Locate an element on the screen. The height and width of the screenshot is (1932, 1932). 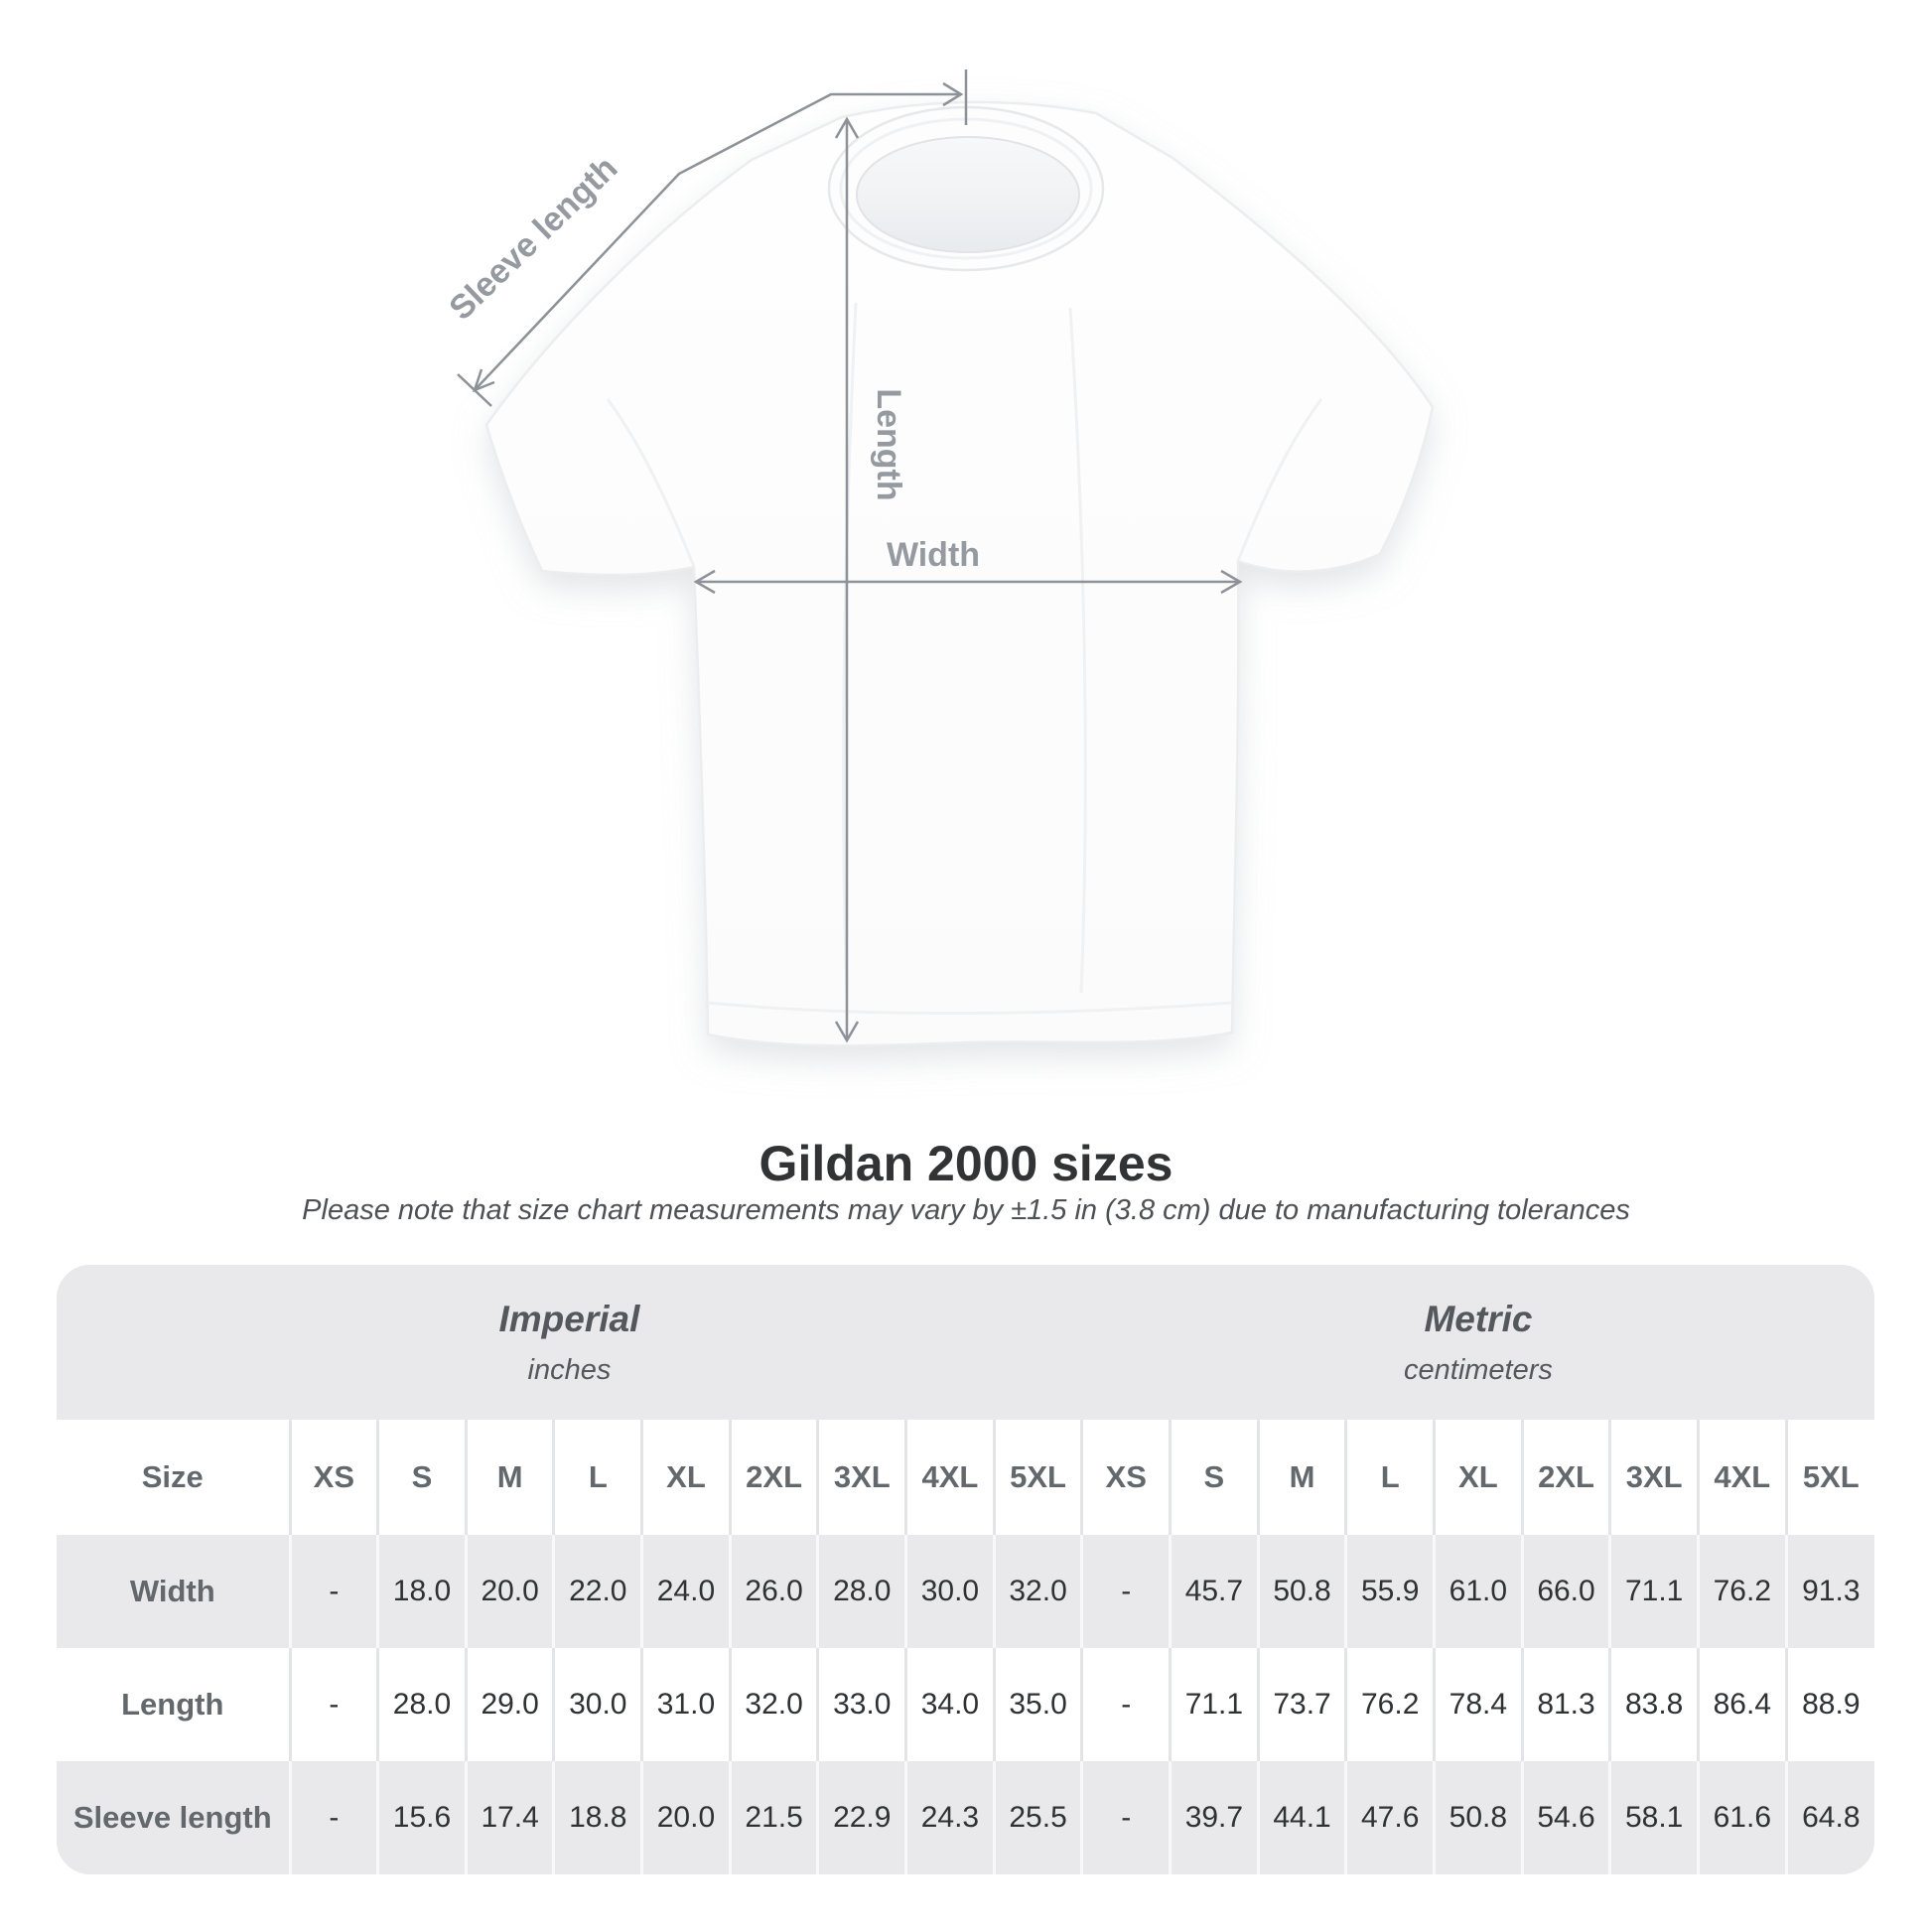
value-cell: 86.4 is located at coordinates (1742, 1705).